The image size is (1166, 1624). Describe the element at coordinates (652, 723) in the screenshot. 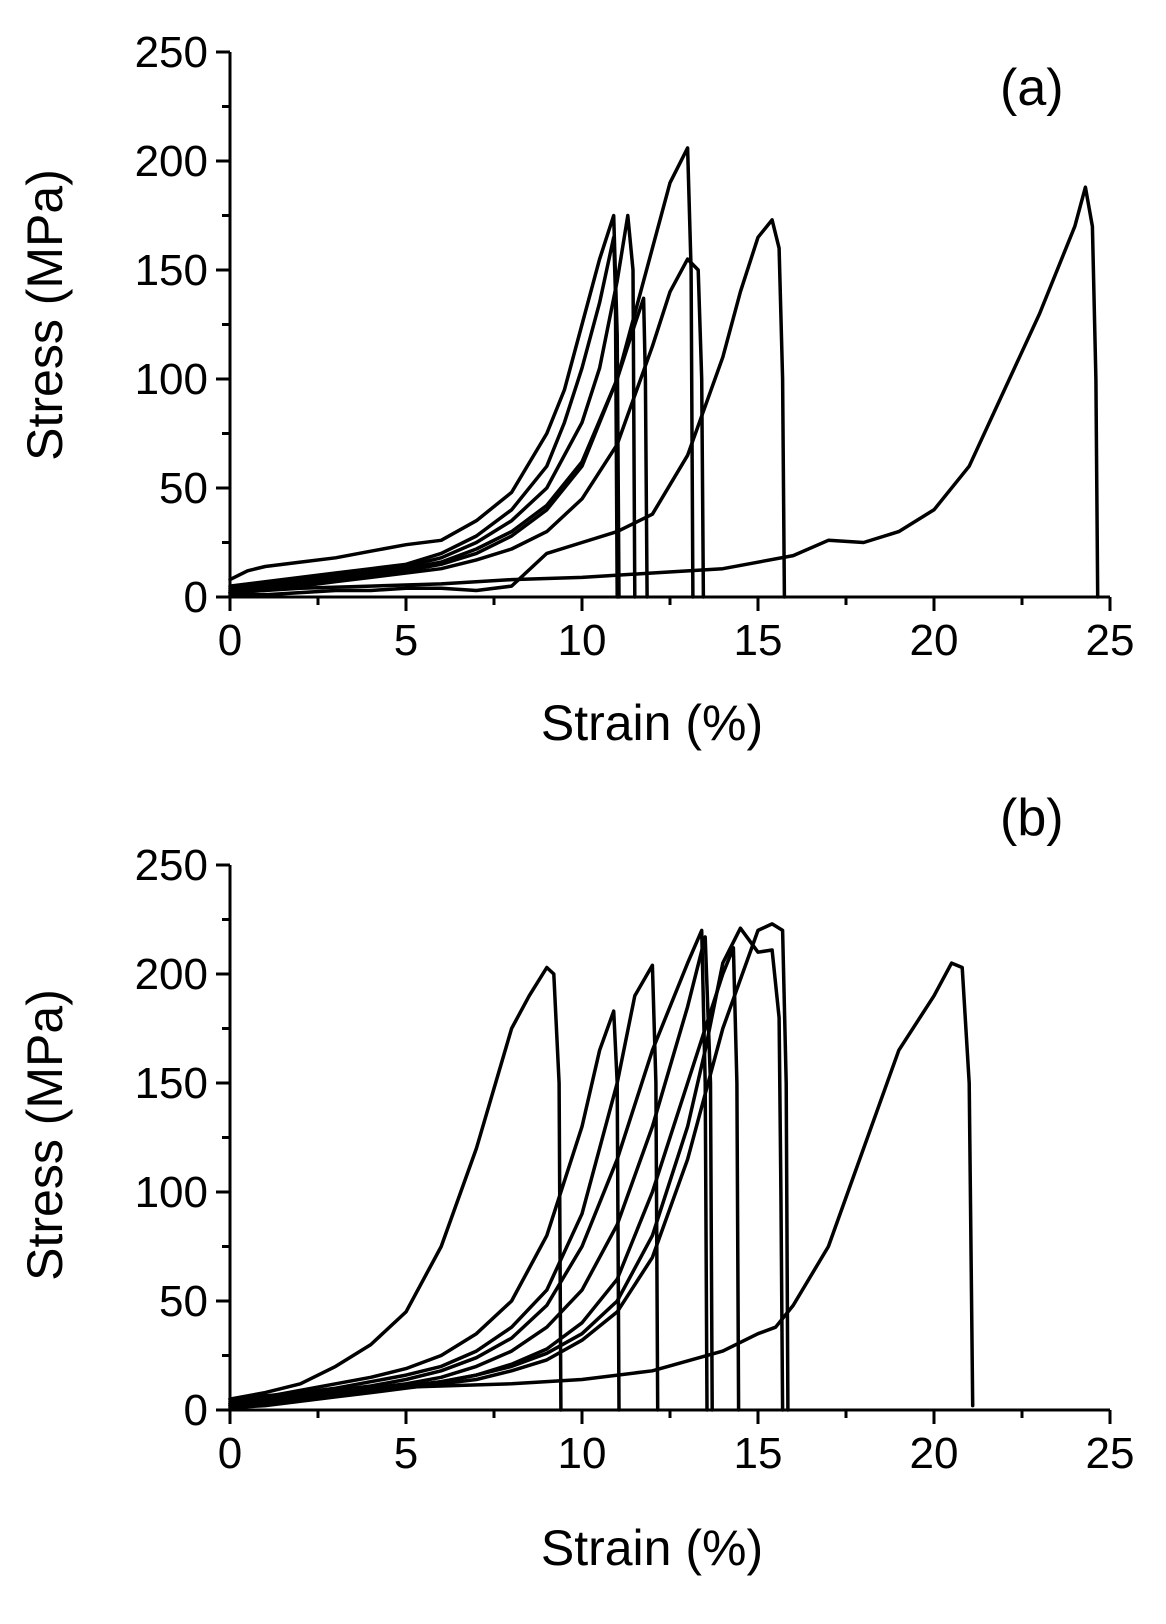

I see `panel-a-x-axis-title: Strain (%)` at that location.